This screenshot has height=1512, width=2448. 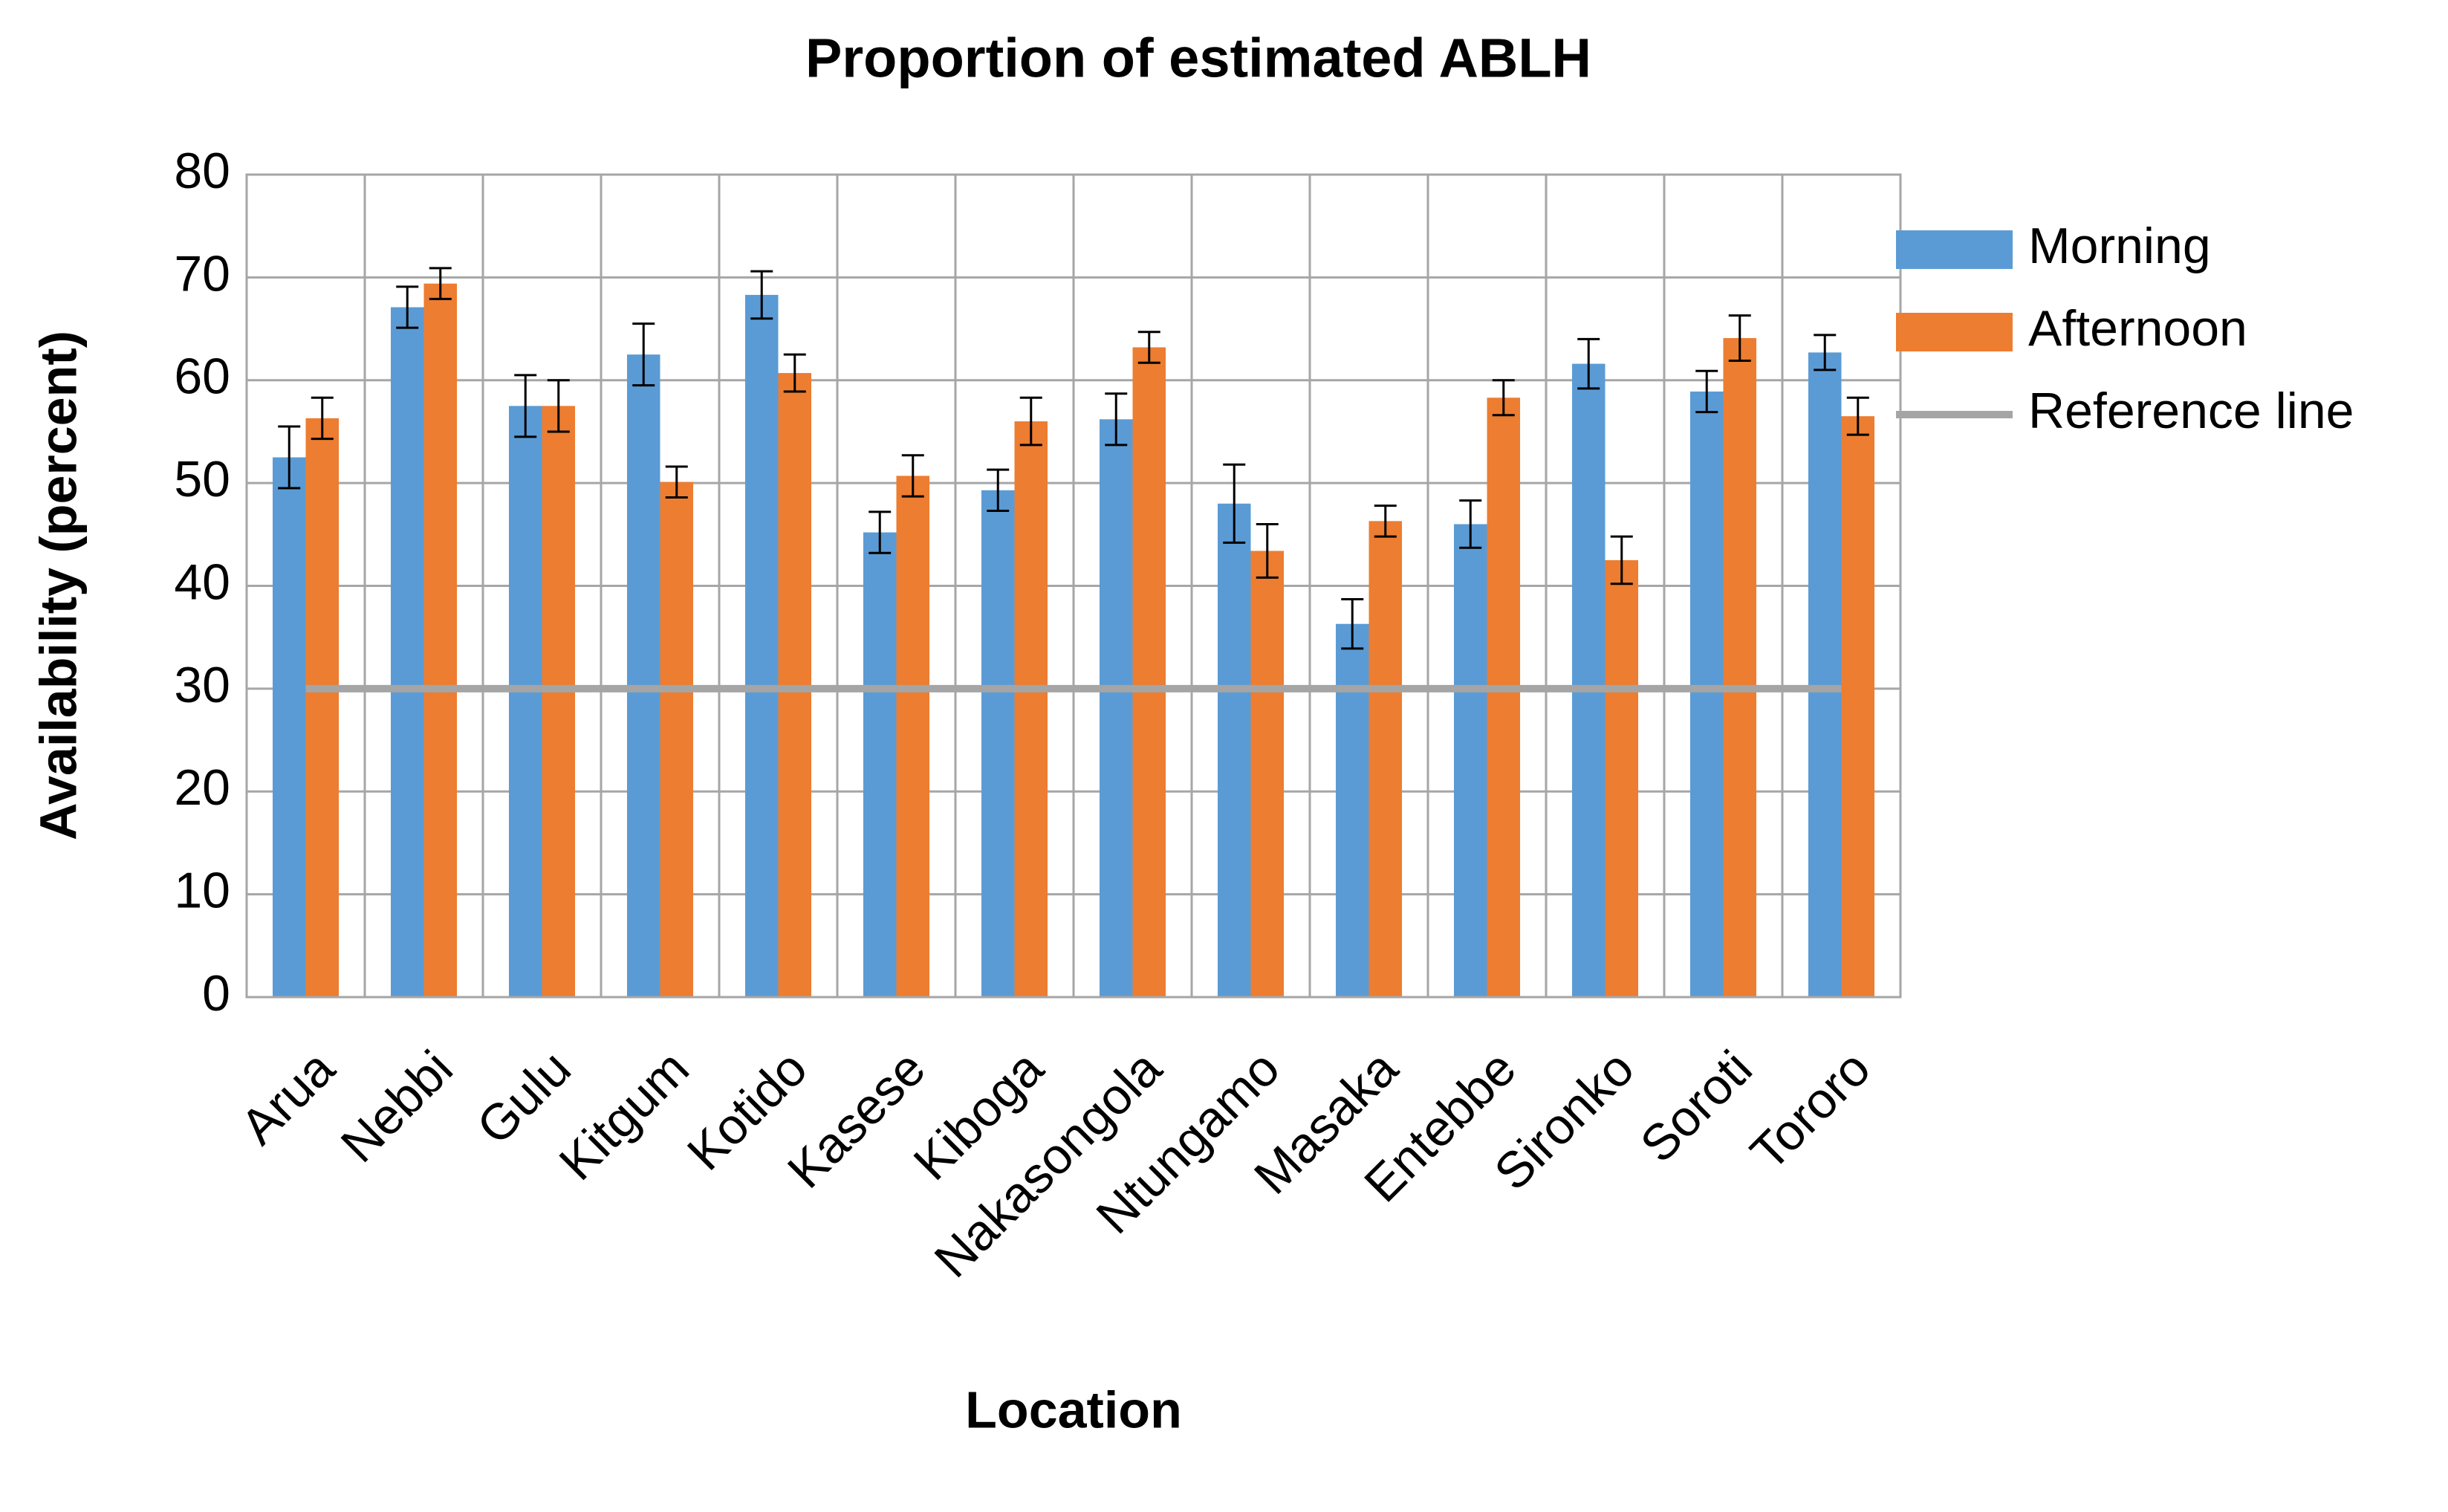 I want to click on y-tick-label: 10, so click(x=202, y=891).